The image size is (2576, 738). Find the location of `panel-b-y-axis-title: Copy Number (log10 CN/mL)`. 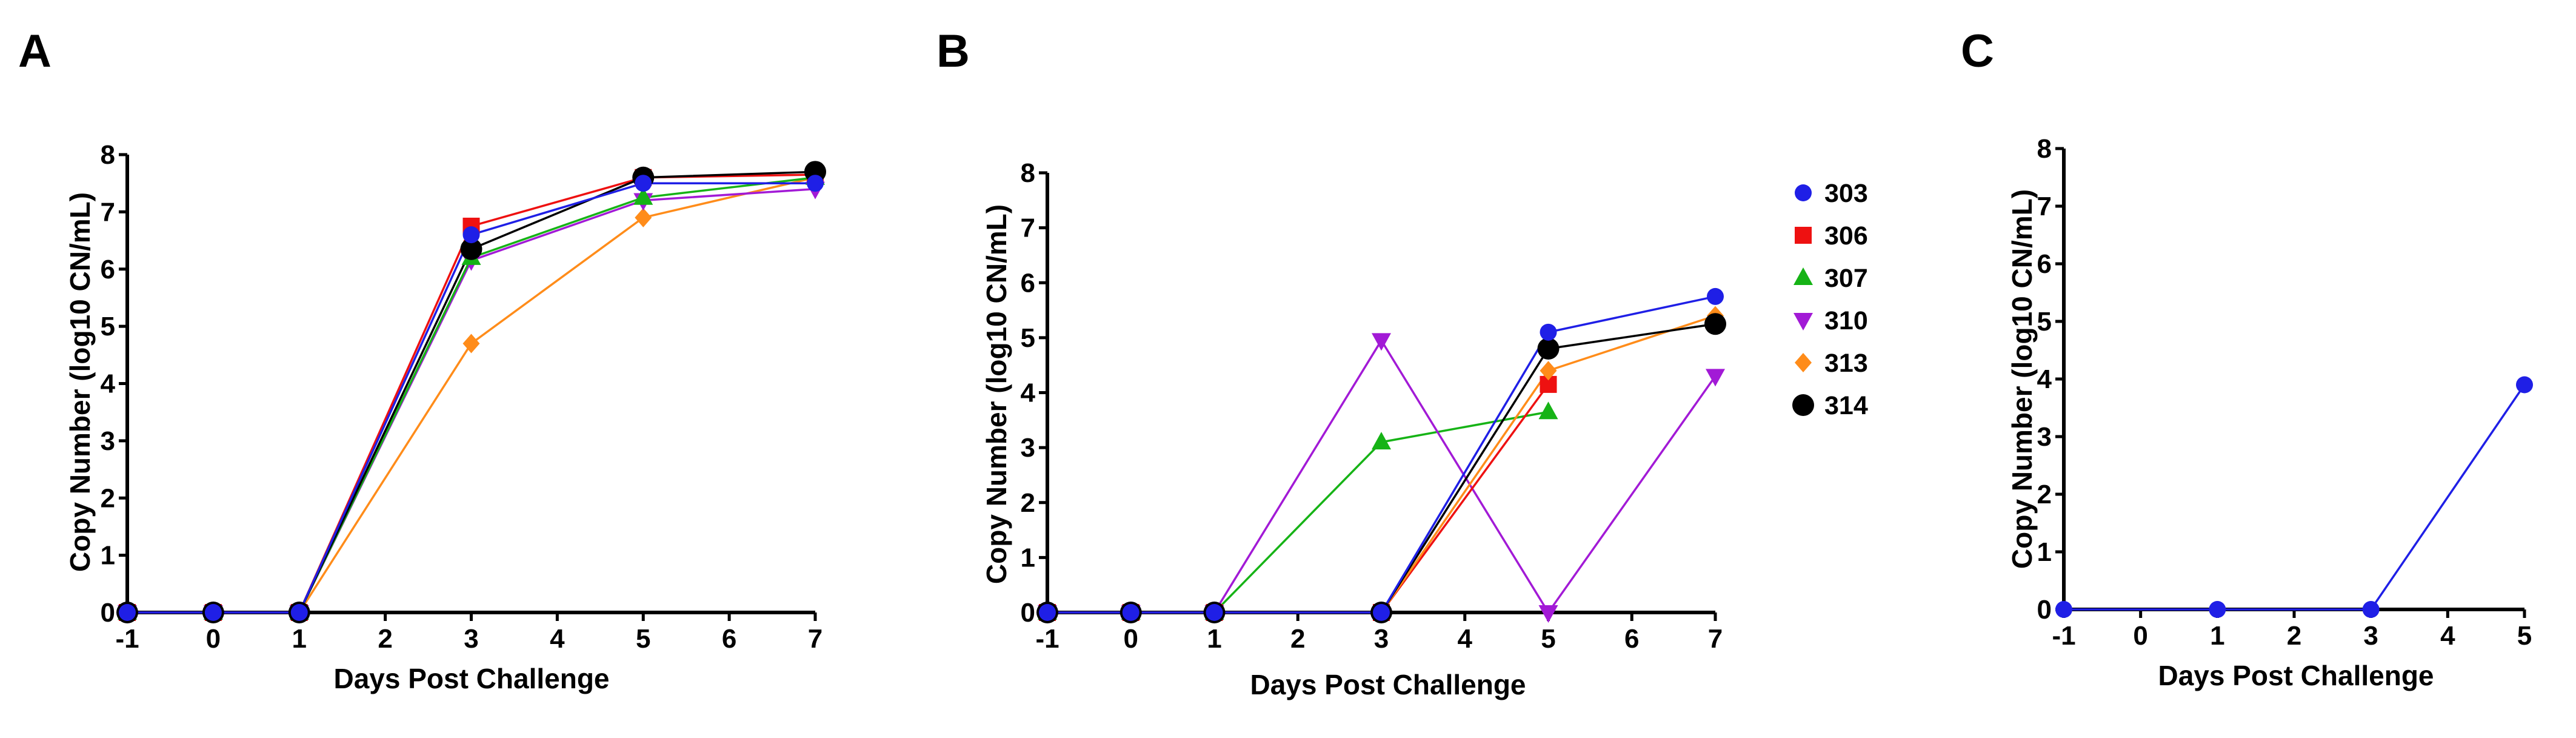

panel-b-y-axis-title: Copy Number (log10 CN/mL) is located at coordinates (996, 394).